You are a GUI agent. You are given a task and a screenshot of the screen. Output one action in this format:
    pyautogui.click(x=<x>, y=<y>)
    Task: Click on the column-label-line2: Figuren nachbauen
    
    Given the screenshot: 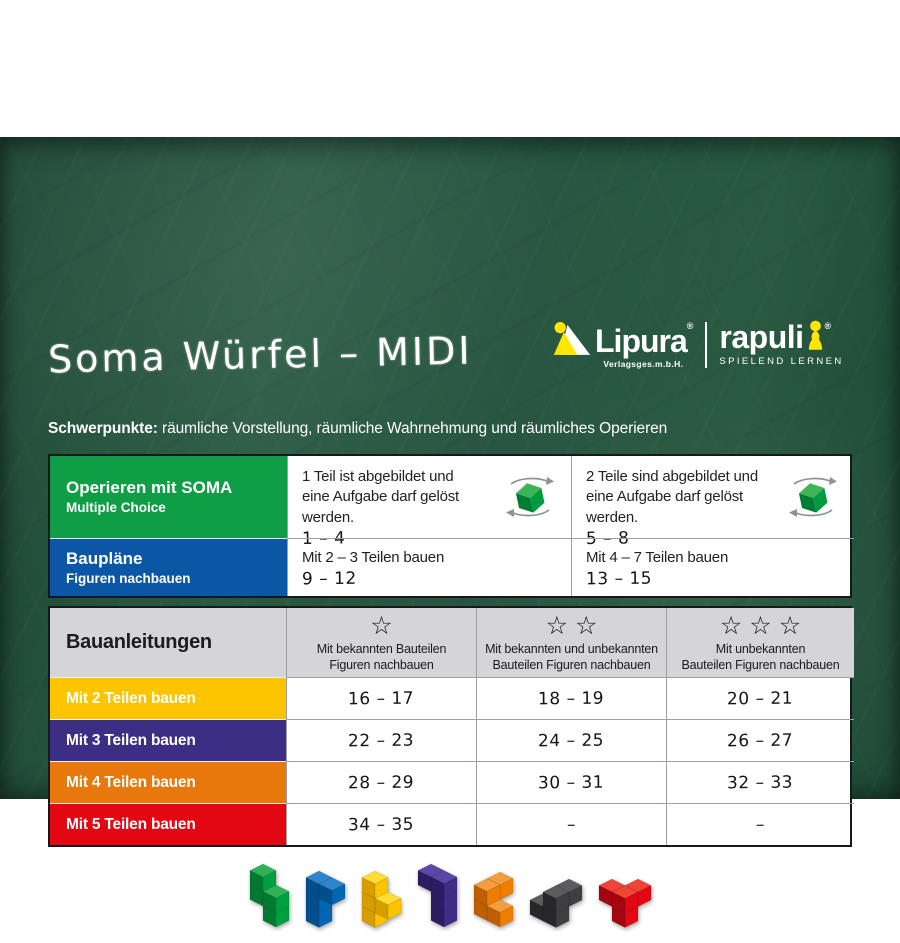 What is the action you would take?
    pyautogui.click(x=381, y=664)
    